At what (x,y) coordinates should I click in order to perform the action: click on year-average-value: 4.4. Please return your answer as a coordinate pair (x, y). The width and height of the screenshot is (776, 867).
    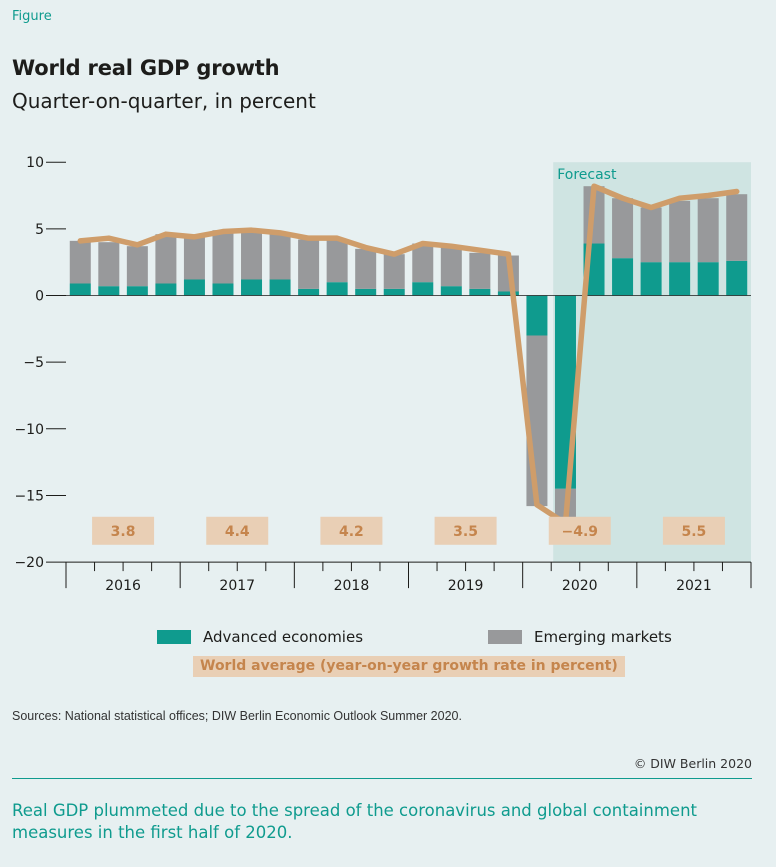
    Looking at the image, I should click on (237, 532).